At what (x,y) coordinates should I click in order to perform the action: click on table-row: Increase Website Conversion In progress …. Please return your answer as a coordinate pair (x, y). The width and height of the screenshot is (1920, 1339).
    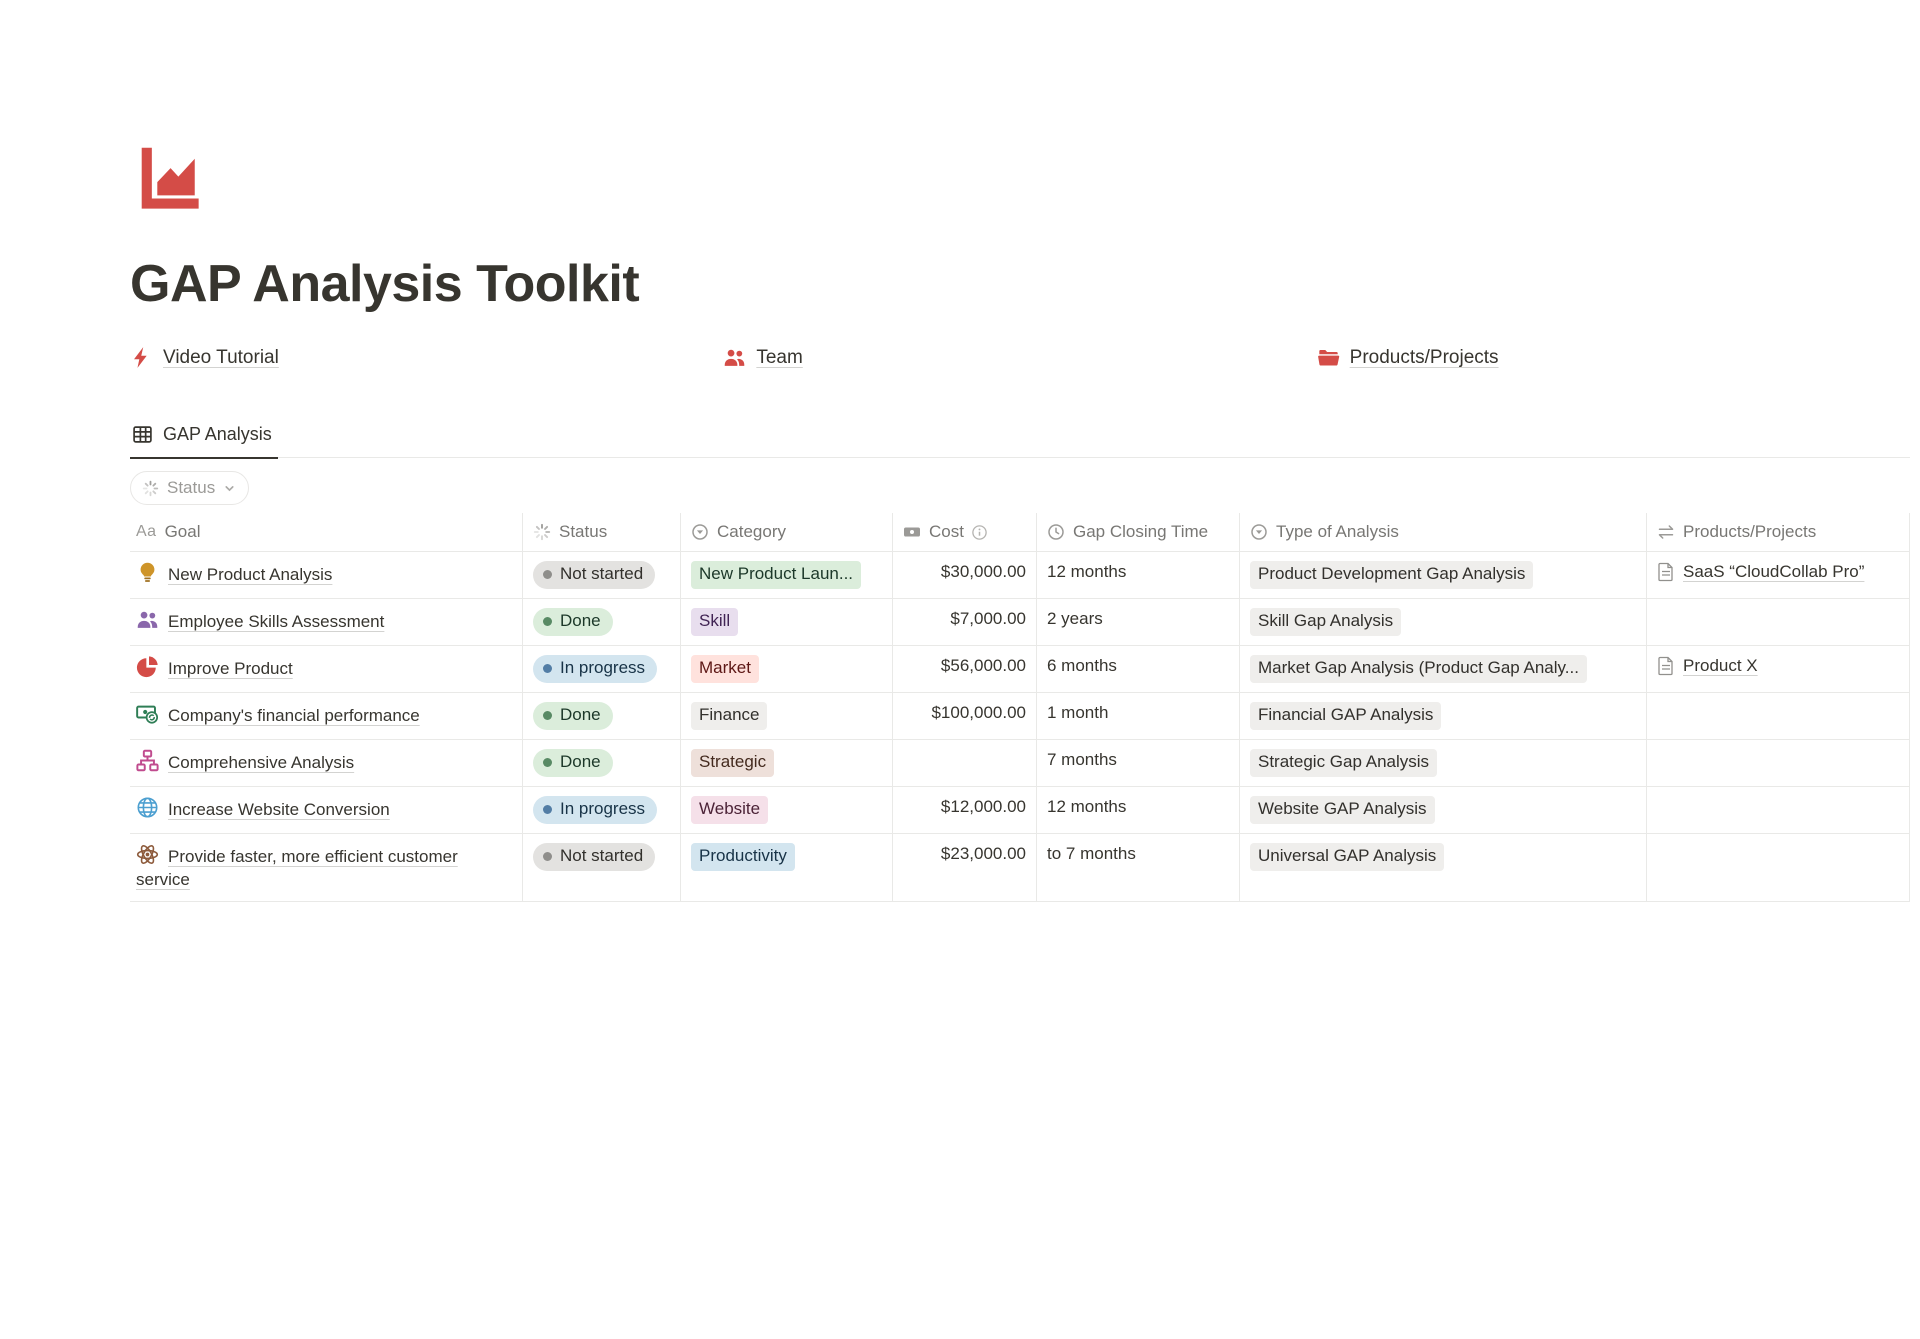
    Looking at the image, I should click on (1020, 810).